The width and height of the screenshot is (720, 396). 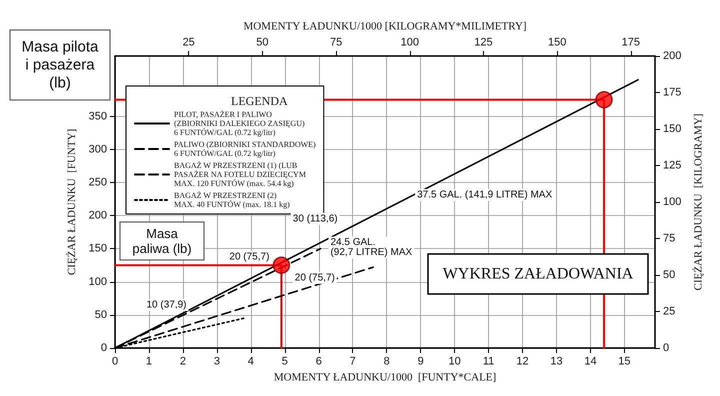 I want to click on x-tick-label: 1, so click(x=149, y=362).